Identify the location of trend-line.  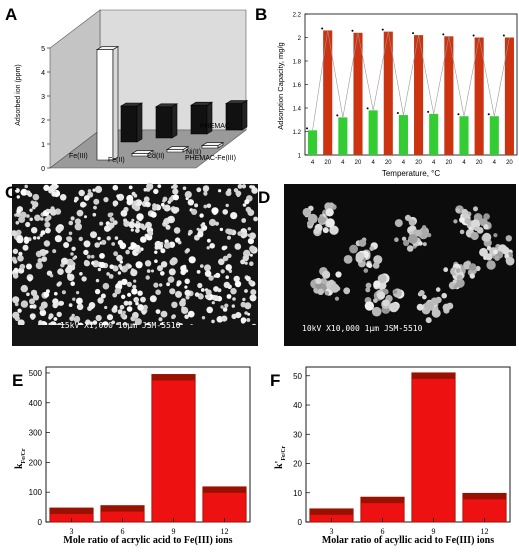
(411, 80).